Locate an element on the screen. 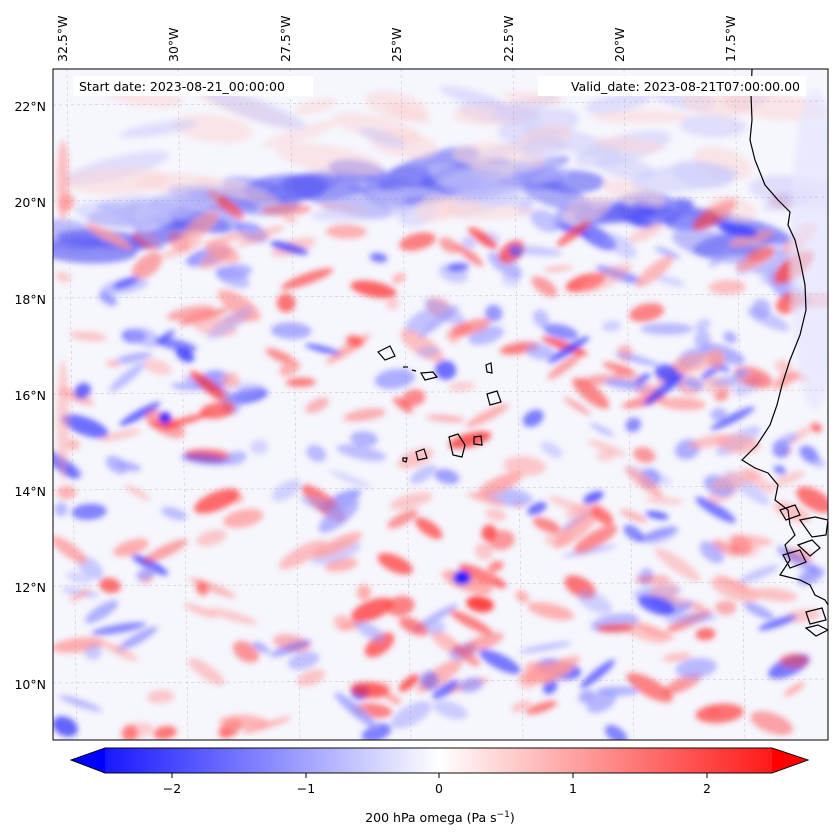  lon-label: 17.5°W is located at coordinates (730, 39).